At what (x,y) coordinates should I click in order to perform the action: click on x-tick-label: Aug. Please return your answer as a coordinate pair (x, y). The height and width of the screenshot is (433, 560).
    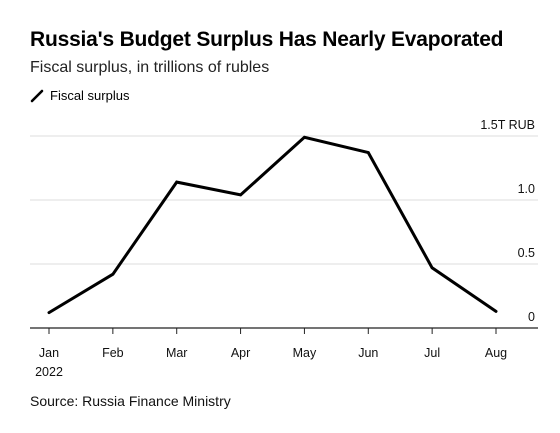
    Looking at the image, I should click on (496, 353).